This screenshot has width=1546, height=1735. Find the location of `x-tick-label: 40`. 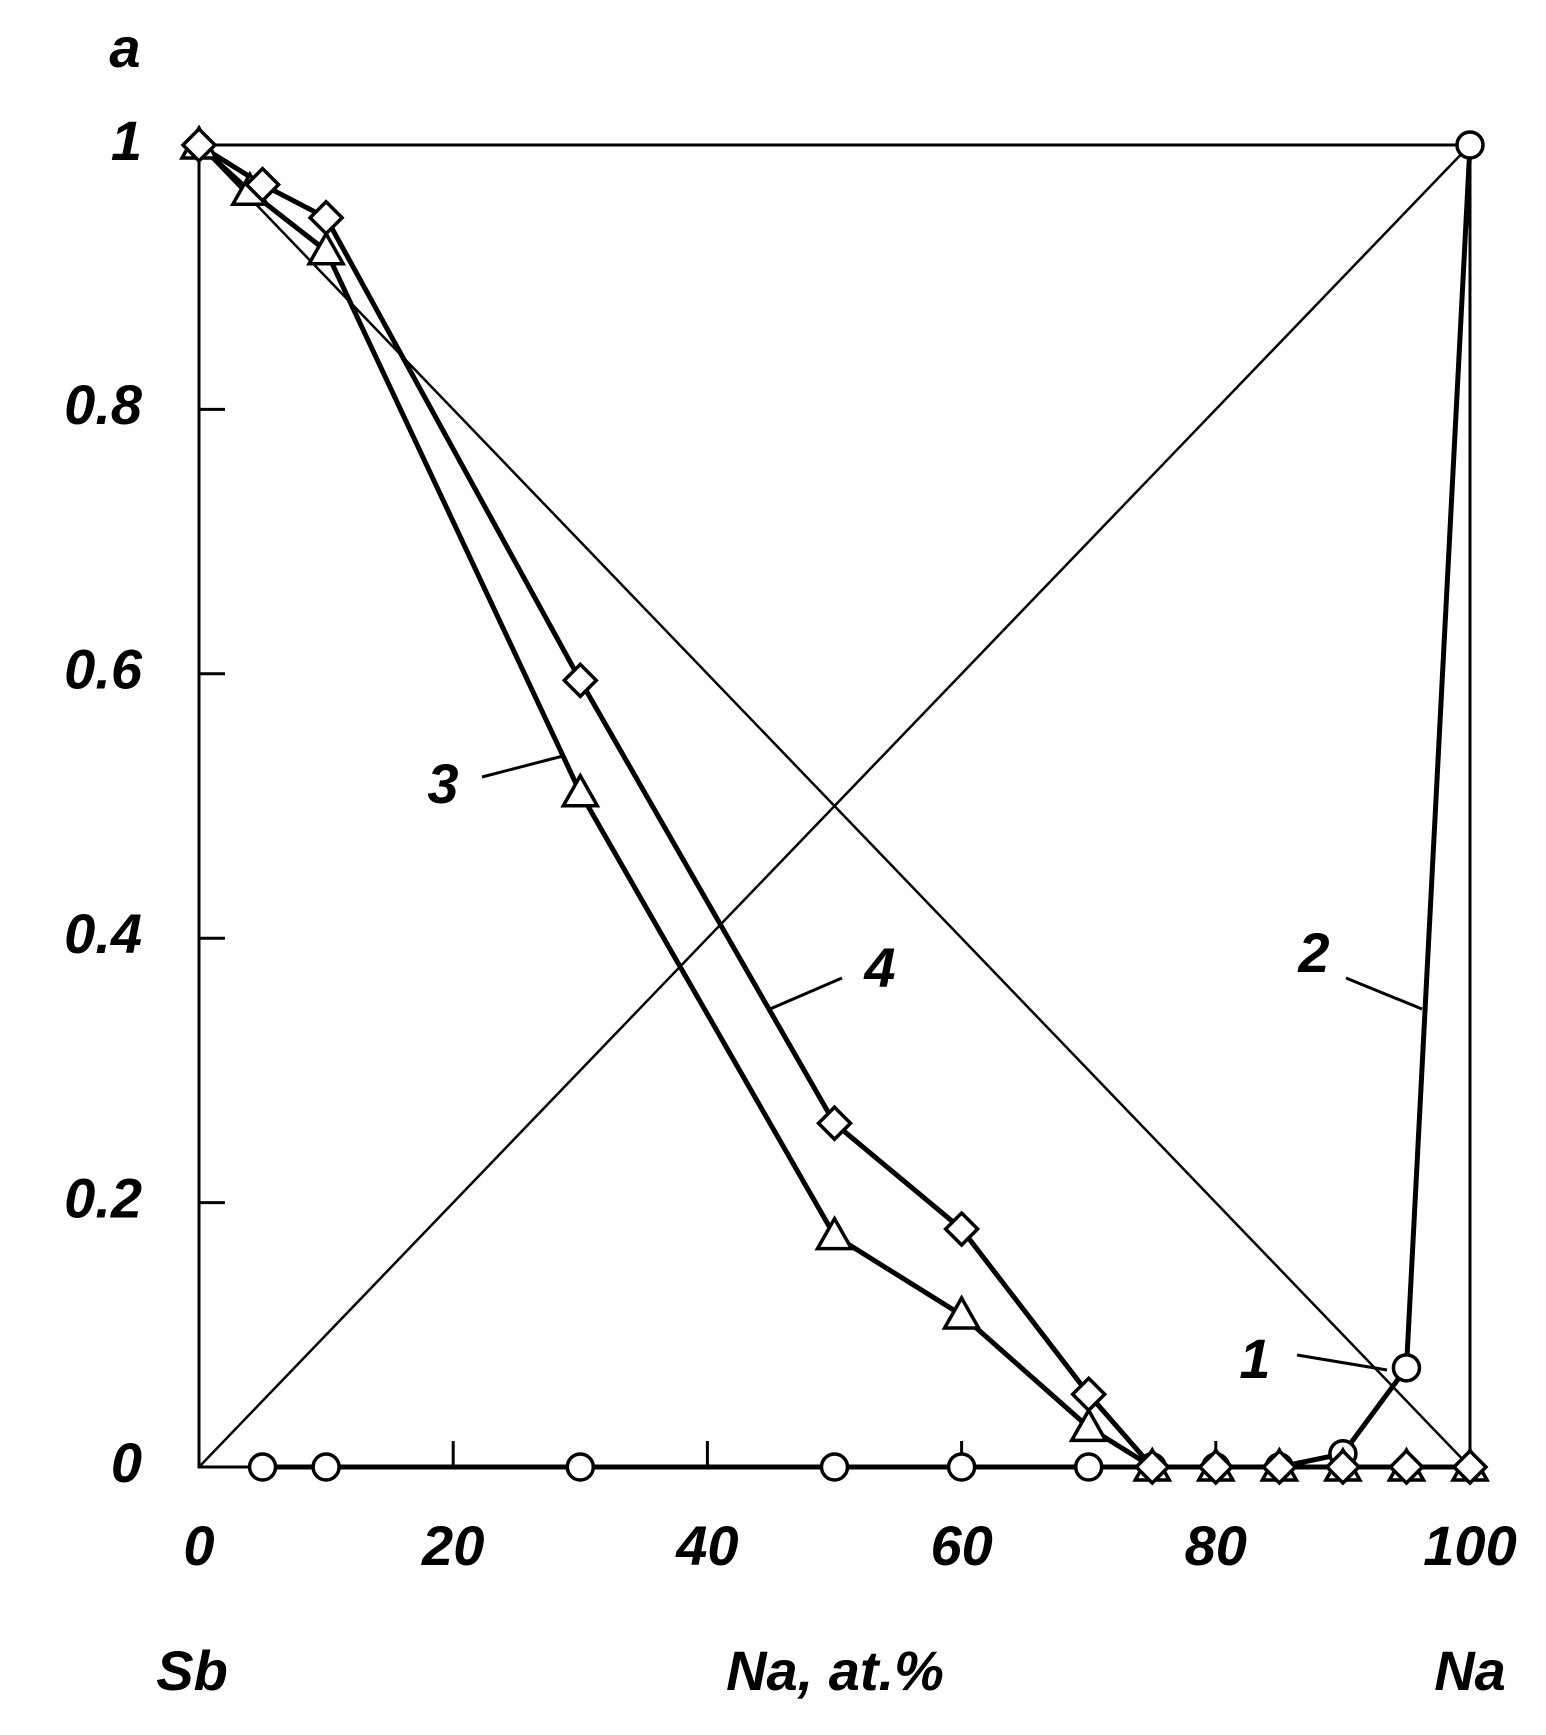

x-tick-label: 40 is located at coordinates (706, 1545).